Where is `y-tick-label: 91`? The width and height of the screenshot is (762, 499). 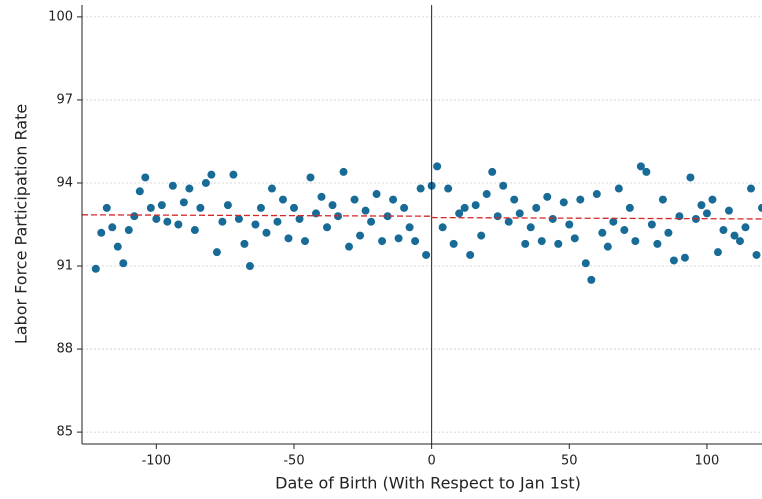 y-tick-label: 91 is located at coordinates (64, 266).